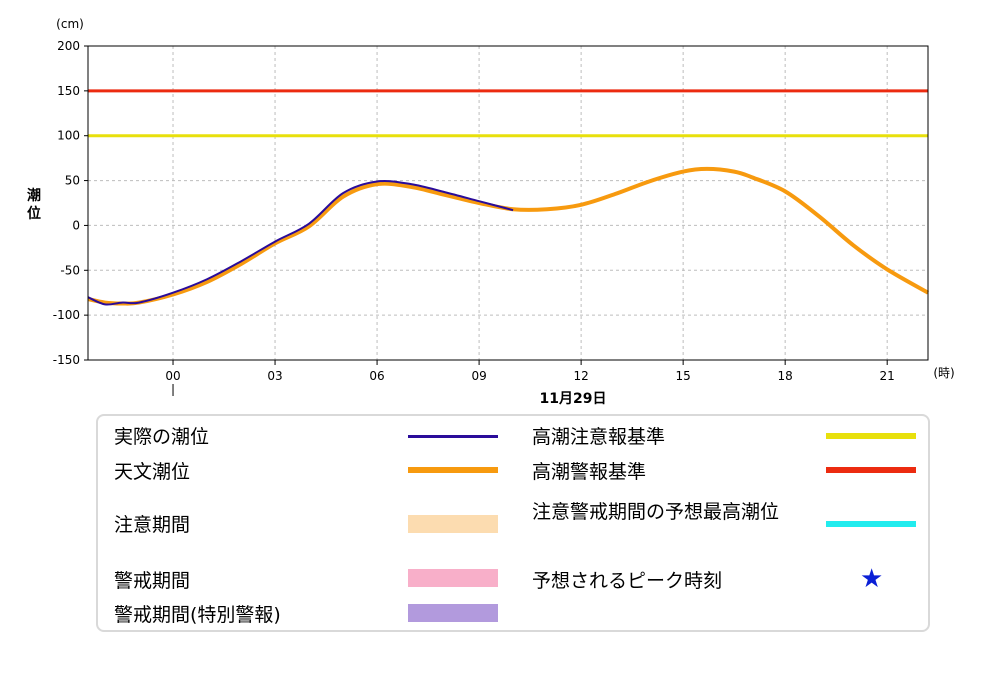 This screenshot has width=1003, height=683. What do you see at coordinates (162, 437) in the screenshot?
I see `legend-label: 実際の潮位` at bounding box center [162, 437].